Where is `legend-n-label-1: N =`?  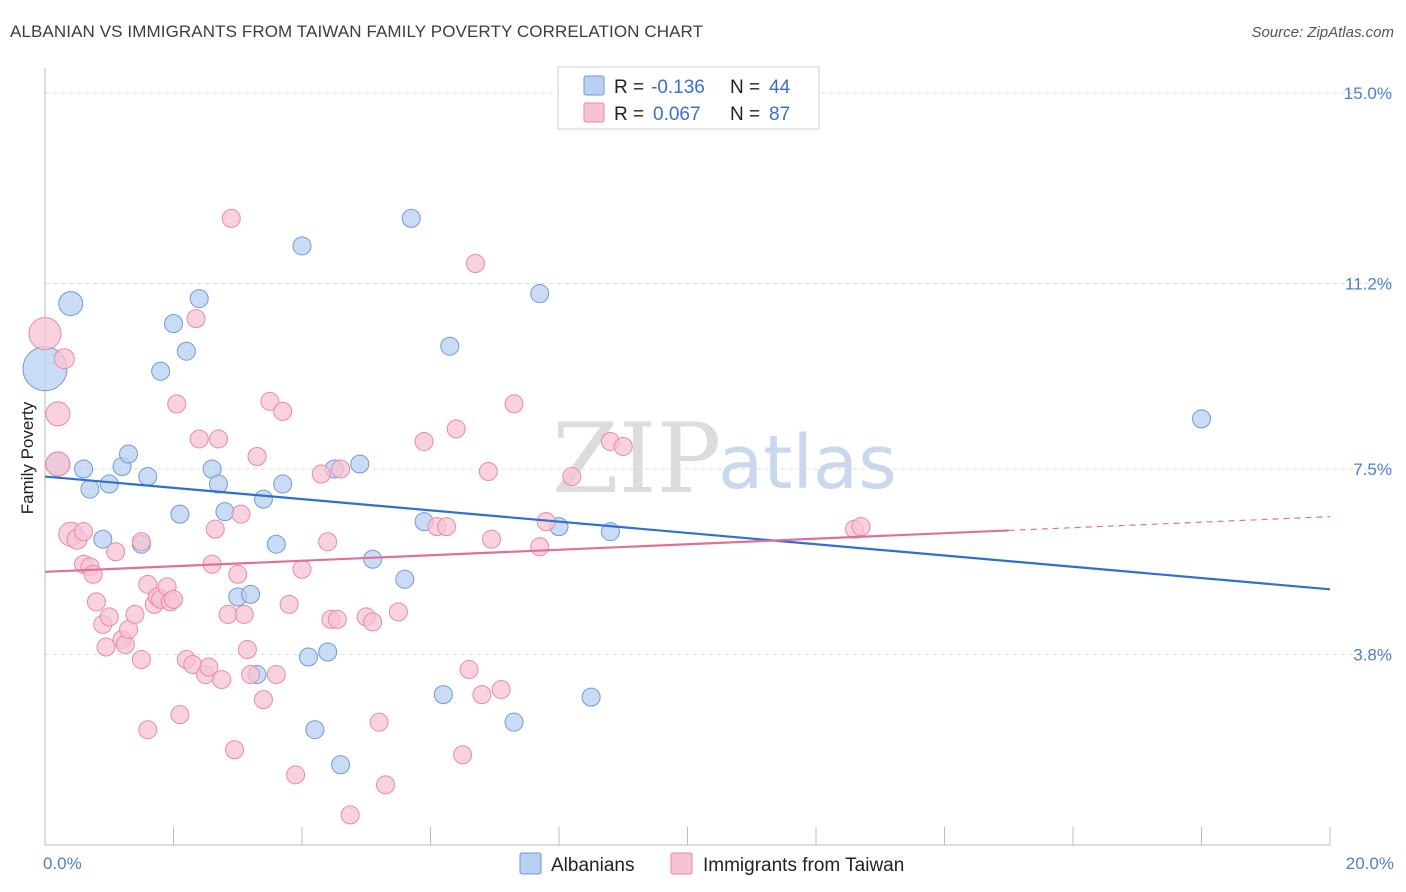 legend-n-label-1: N = is located at coordinates (745, 87).